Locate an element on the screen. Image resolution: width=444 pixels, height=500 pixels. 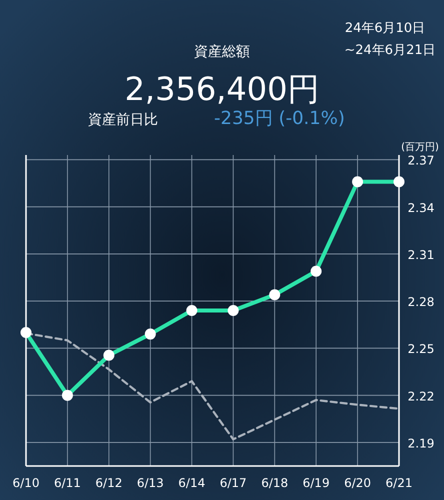
y-tick-label: 2.28 is located at coordinates (421, 302).